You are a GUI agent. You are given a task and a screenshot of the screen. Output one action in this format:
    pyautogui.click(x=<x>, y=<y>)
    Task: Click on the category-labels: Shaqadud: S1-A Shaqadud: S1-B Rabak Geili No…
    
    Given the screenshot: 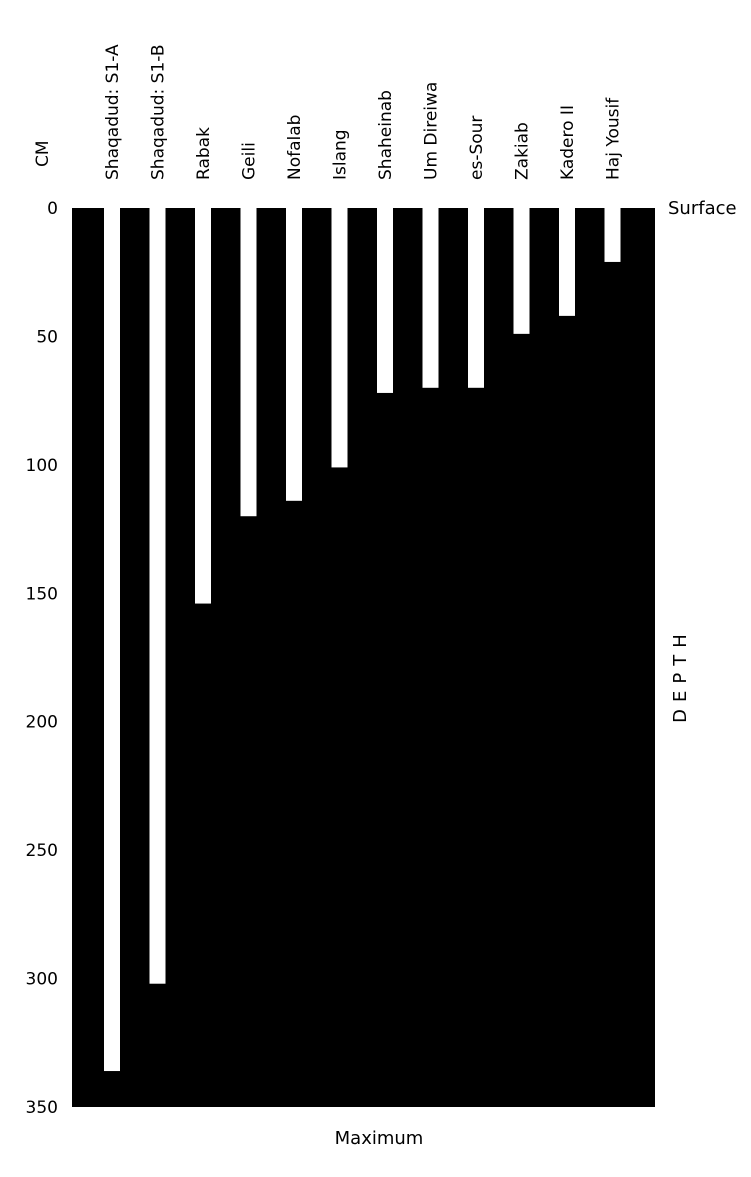 What is the action you would take?
    pyautogui.click(x=363, y=112)
    